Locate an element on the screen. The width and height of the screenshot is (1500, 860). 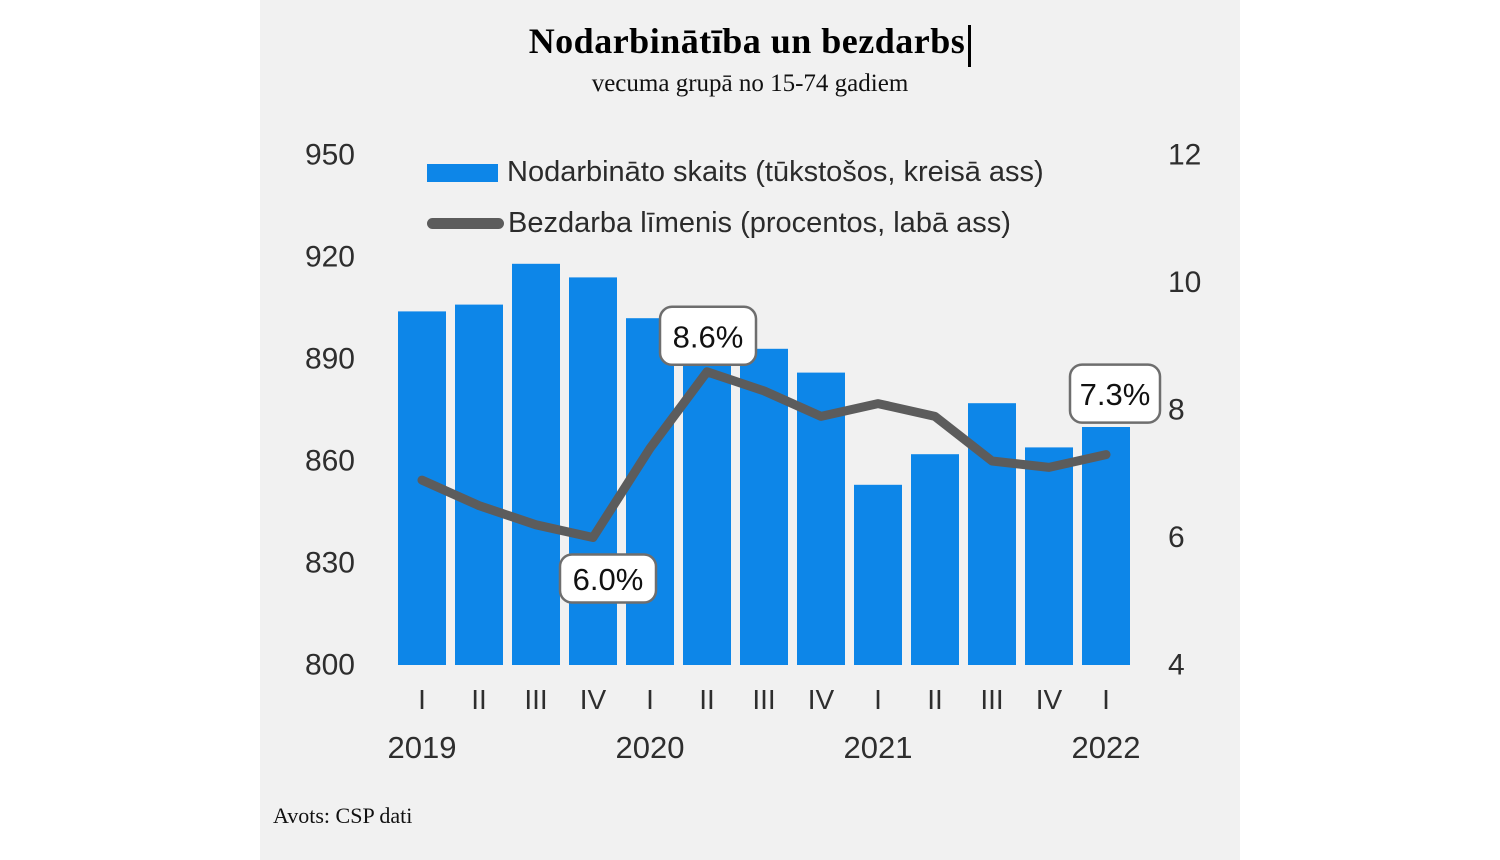
x-axis-year-label: 2022 is located at coordinates (1106, 747).